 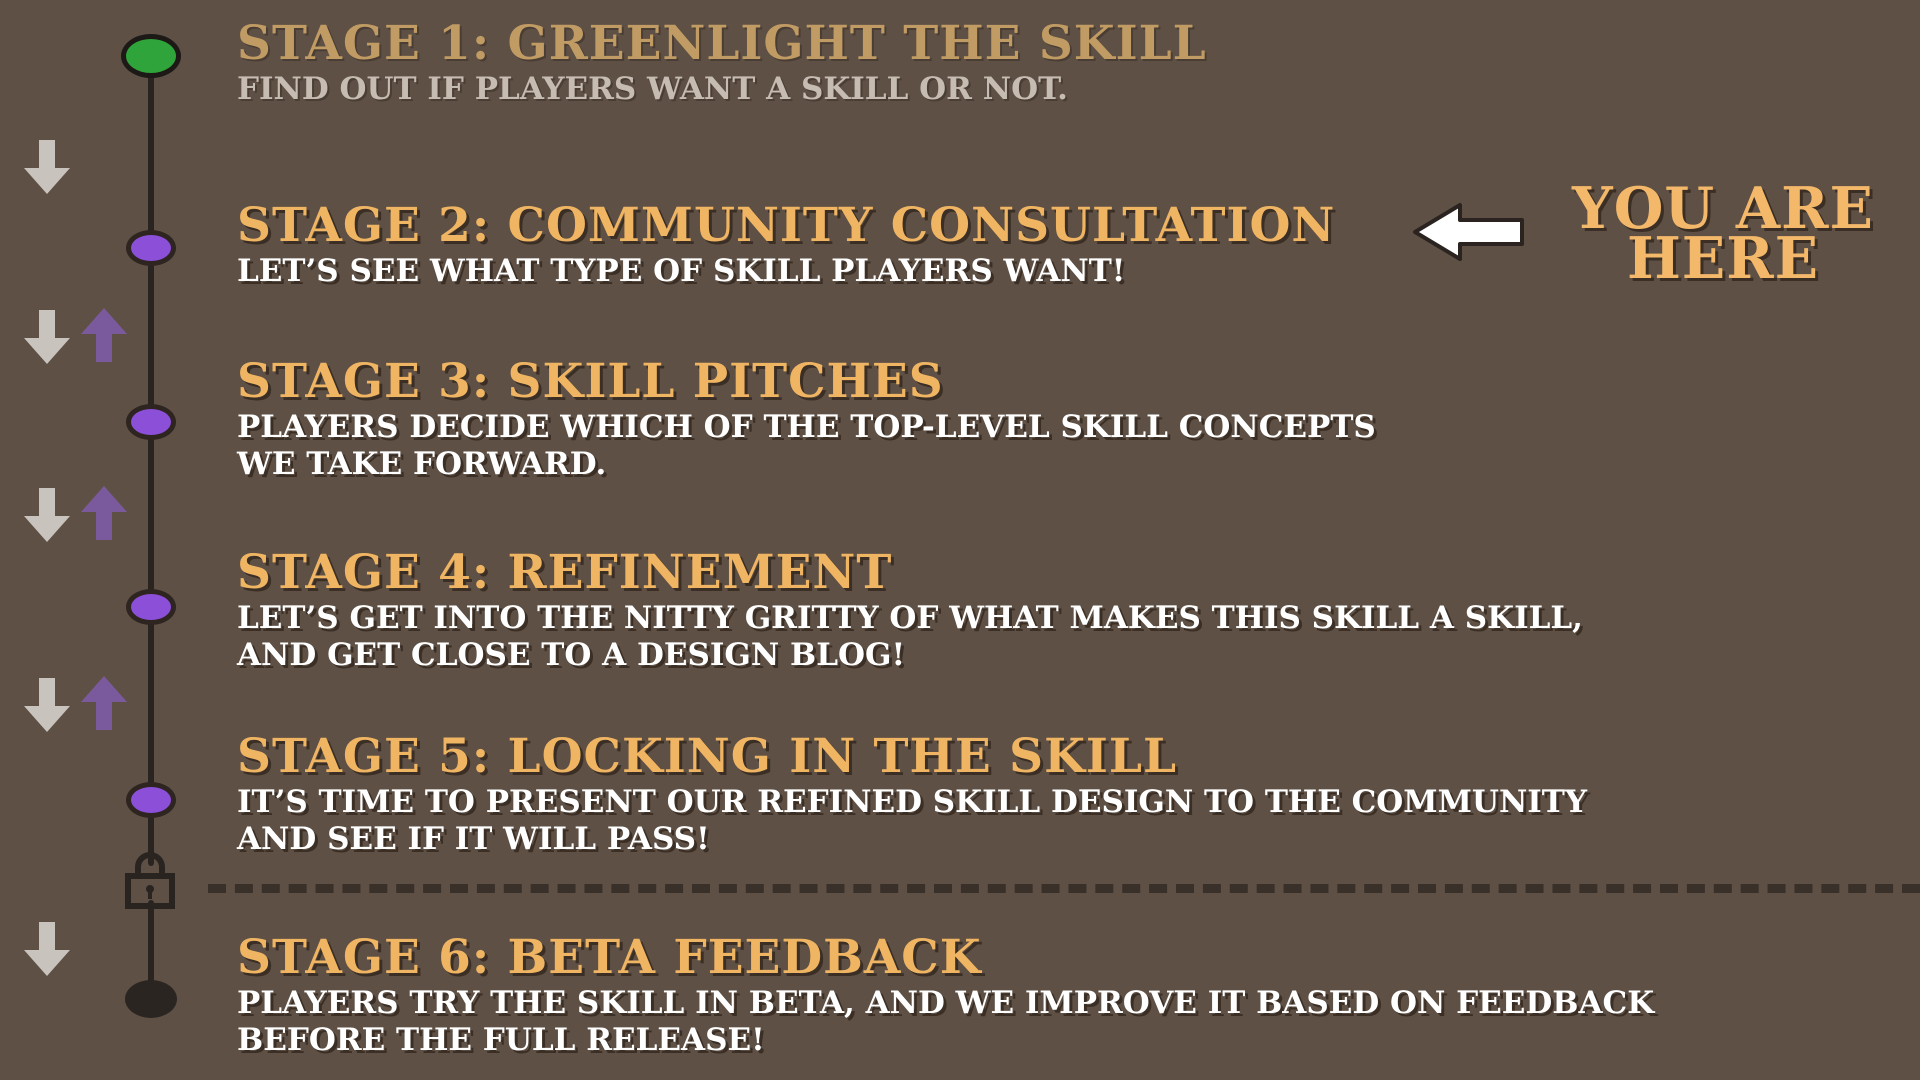 I want to click on timeline-line-upper, so click(x=151, y=461).